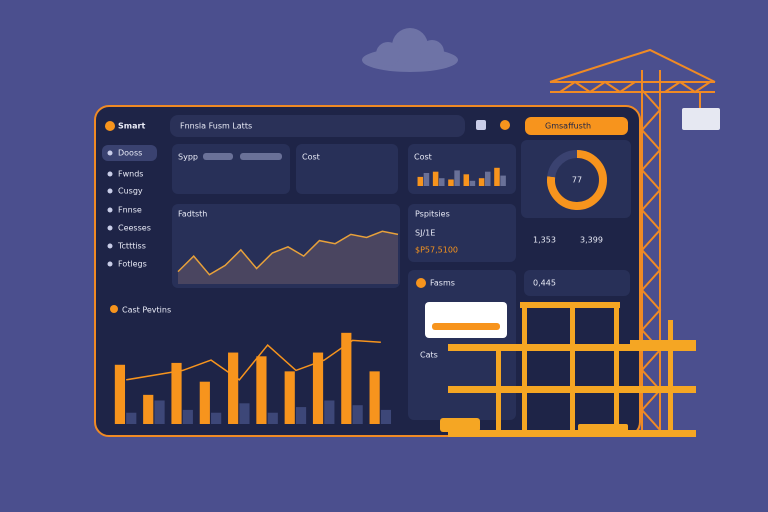  What do you see at coordinates (432, 214) in the screenshot?
I see `card-title: Pspitsies` at bounding box center [432, 214].